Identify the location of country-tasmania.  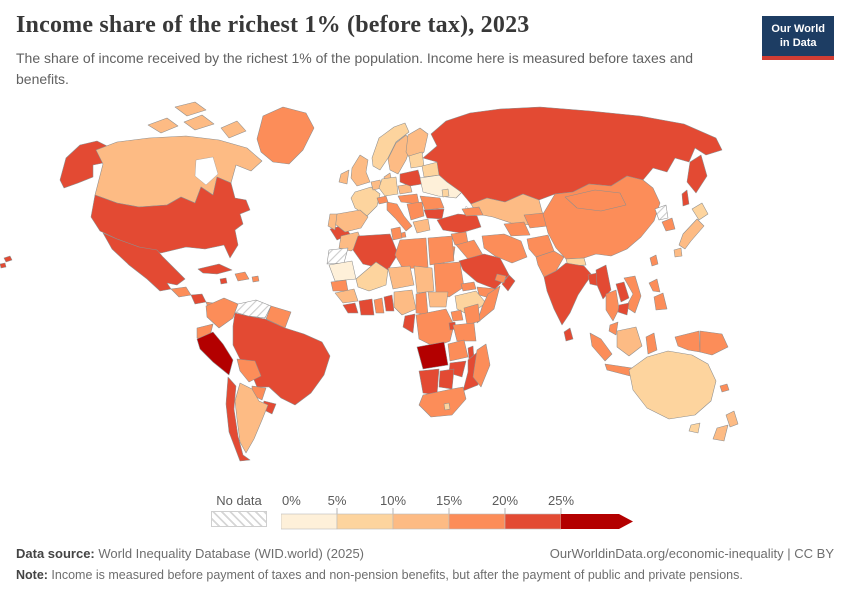
(694, 428).